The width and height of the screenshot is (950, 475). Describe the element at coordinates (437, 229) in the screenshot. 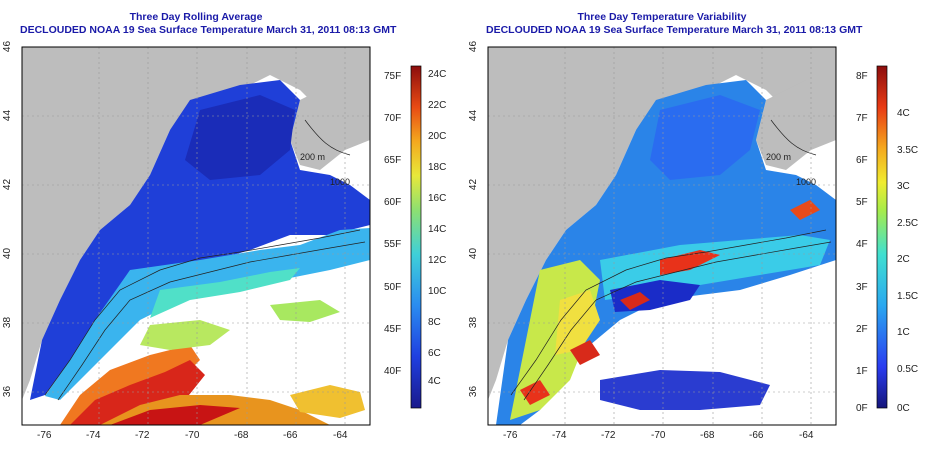

I see `cb-label: 14C` at that location.